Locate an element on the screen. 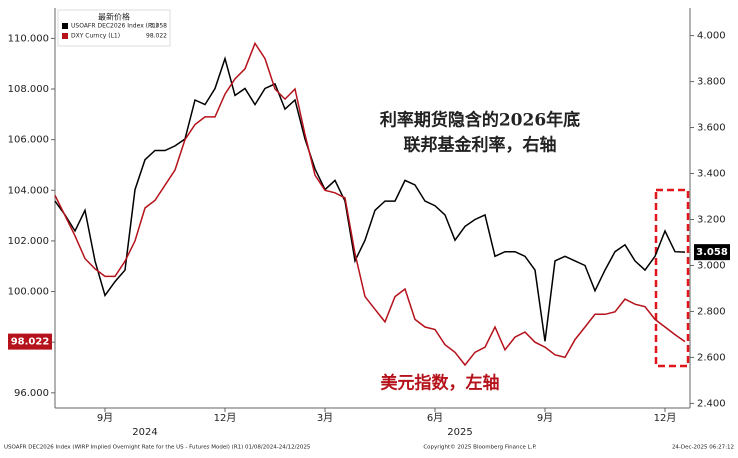  legend-value: 3.058 is located at coordinates (158, 26).